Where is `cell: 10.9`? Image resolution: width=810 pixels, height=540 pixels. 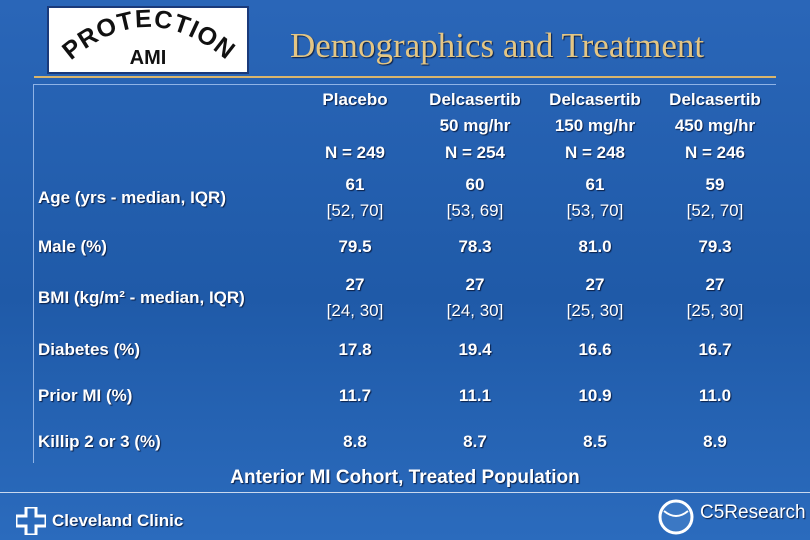 cell: 10.9 is located at coordinates (595, 395).